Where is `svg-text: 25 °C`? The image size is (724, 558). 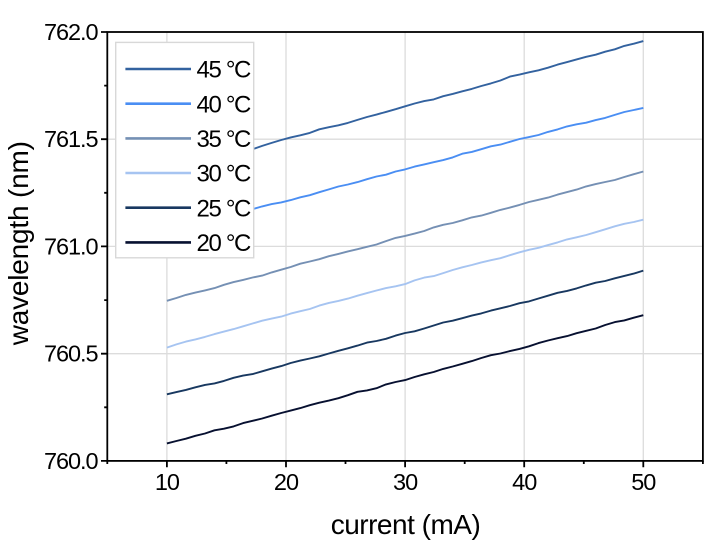 svg-text: 25 °C is located at coordinates (224, 208).